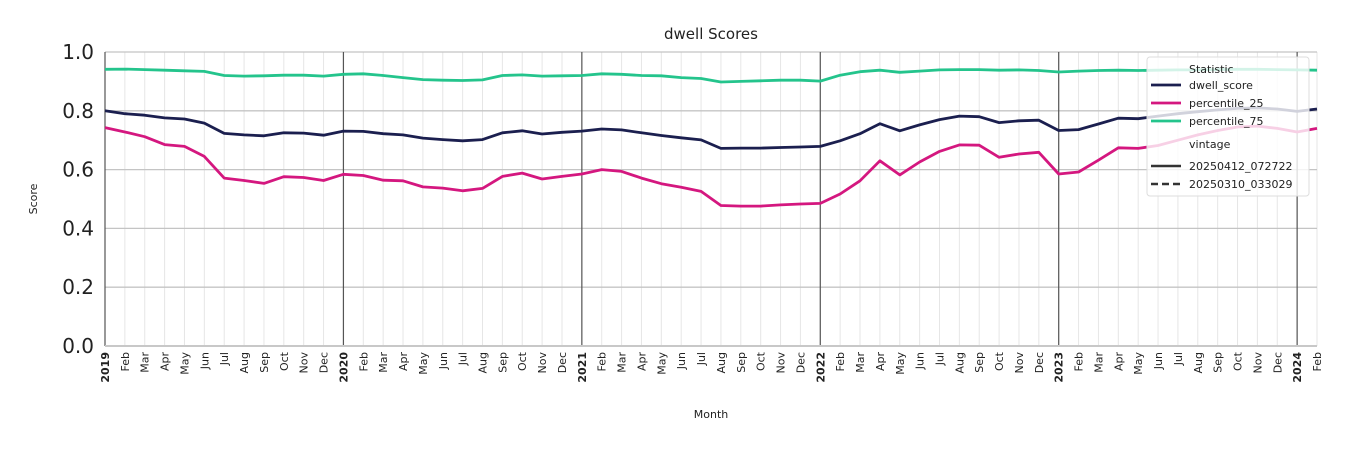 The image size is (1350, 450). I want to click on legend-vintage-entries: 20250412_072722 20250310_033029, so click(1221, 175).